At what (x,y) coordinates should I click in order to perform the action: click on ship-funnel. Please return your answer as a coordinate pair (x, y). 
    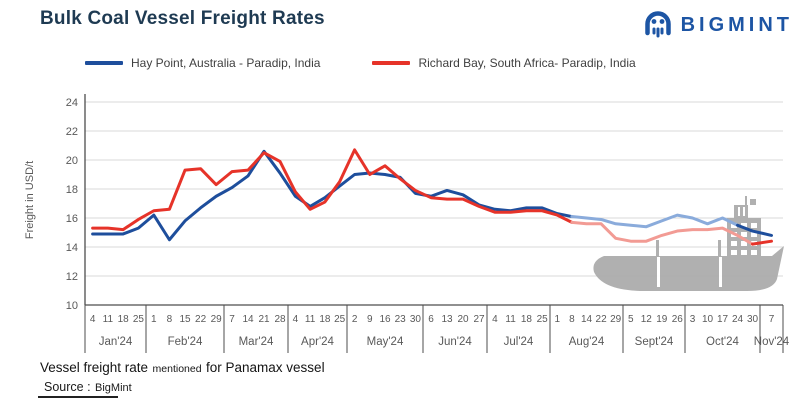
    Looking at the image, I should click on (741, 211).